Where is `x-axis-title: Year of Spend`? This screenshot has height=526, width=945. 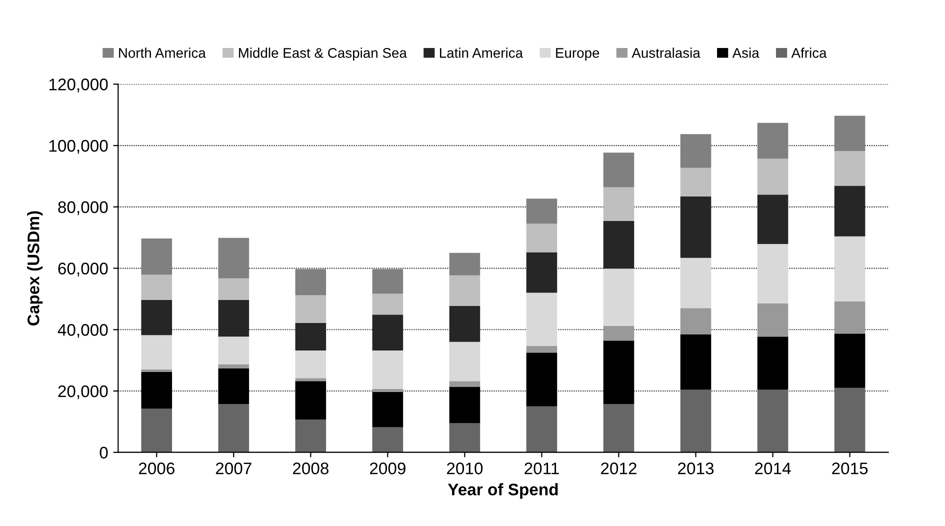
x-axis-title: Year of Spend is located at coordinates (503, 491).